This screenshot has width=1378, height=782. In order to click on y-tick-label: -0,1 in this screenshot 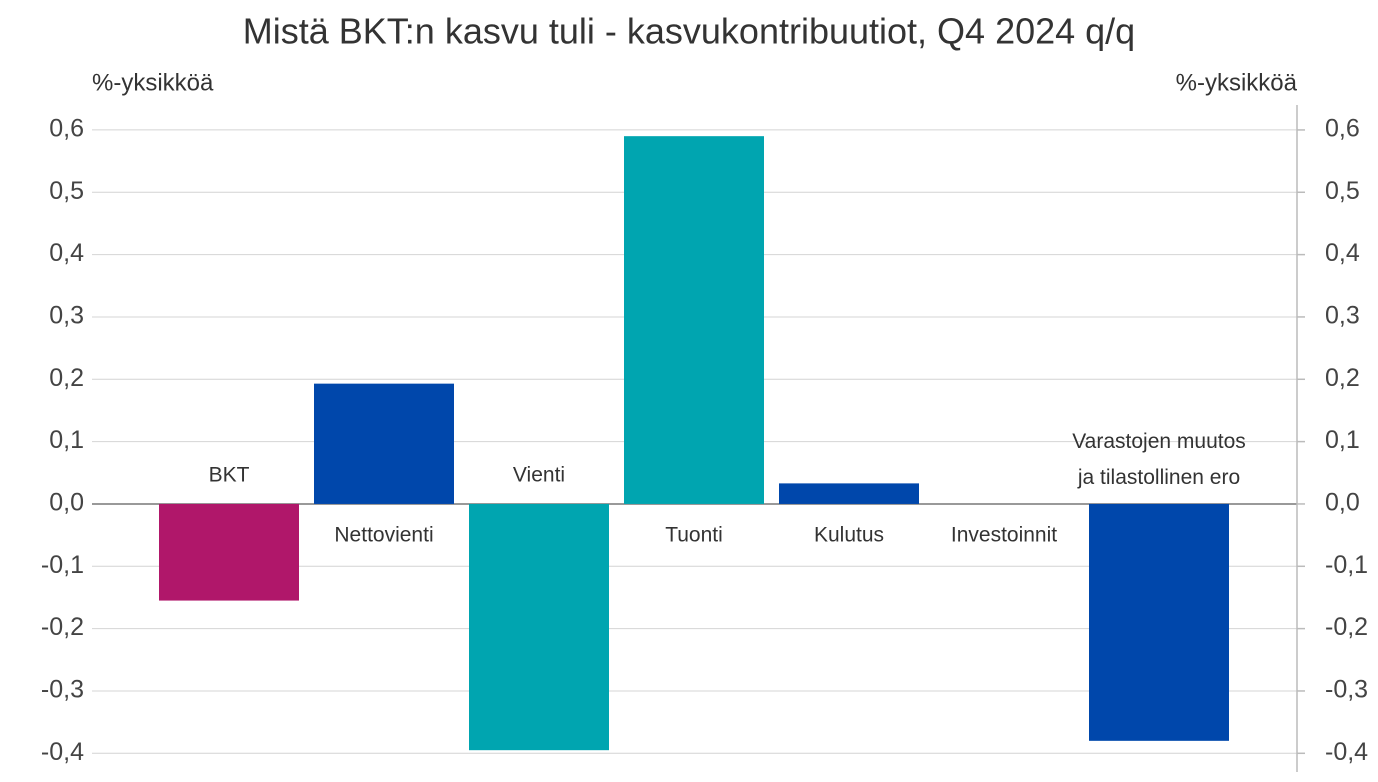, I will do `click(62, 565)`.